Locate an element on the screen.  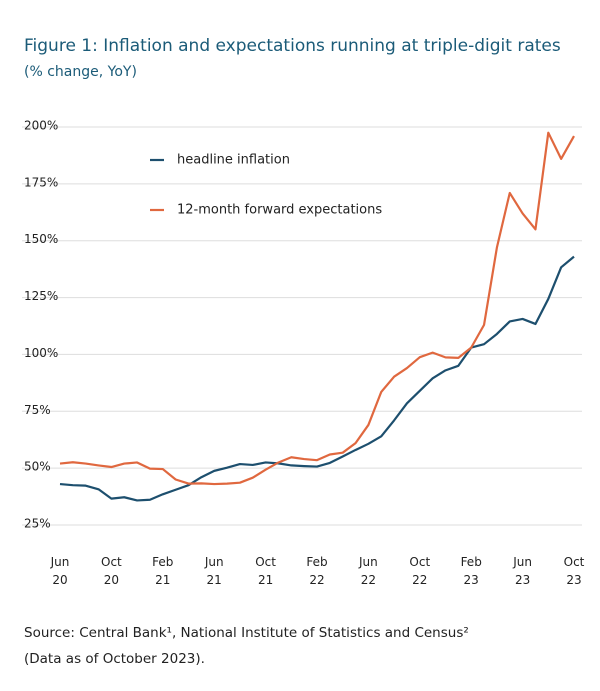
y-tick-label: 175% is located at coordinates (41, 182).